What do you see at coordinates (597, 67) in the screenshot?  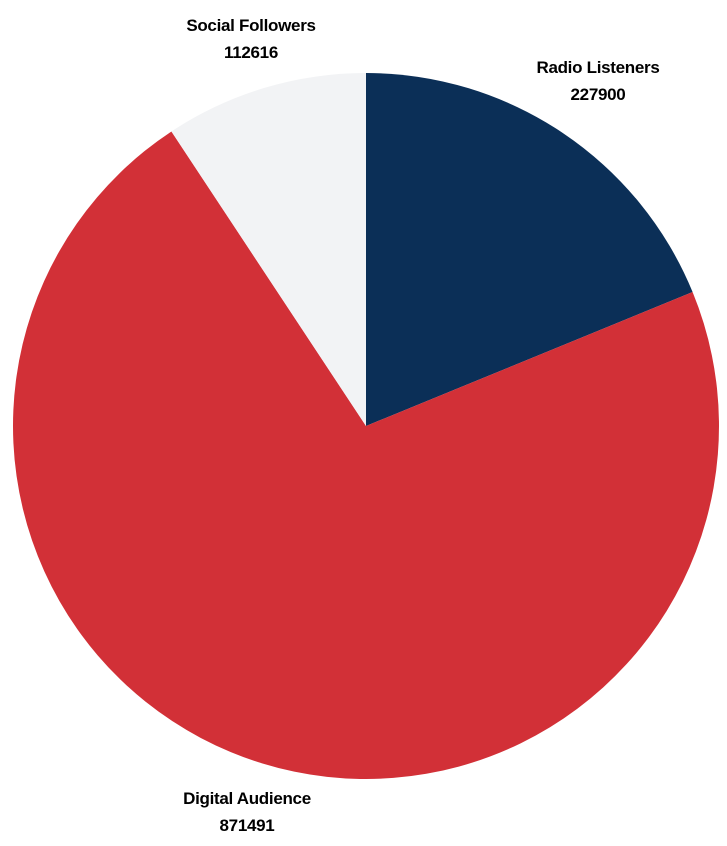 I see `slice-label-radio-listeners: Radio Listeners` at bounding box center [597, 67].